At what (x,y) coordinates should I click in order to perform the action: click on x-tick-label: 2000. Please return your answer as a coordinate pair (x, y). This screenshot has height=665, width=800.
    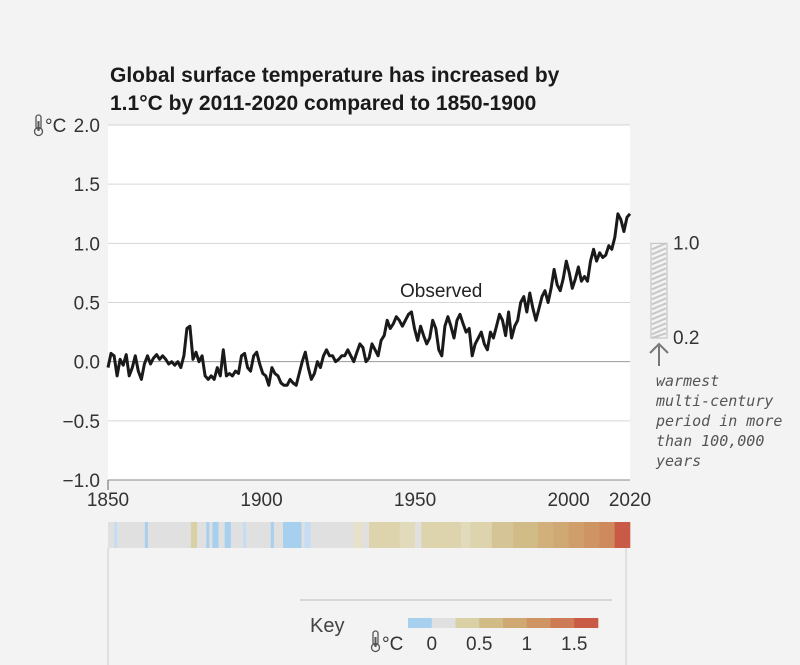
    Looking at the image, I should click on (568, 500).